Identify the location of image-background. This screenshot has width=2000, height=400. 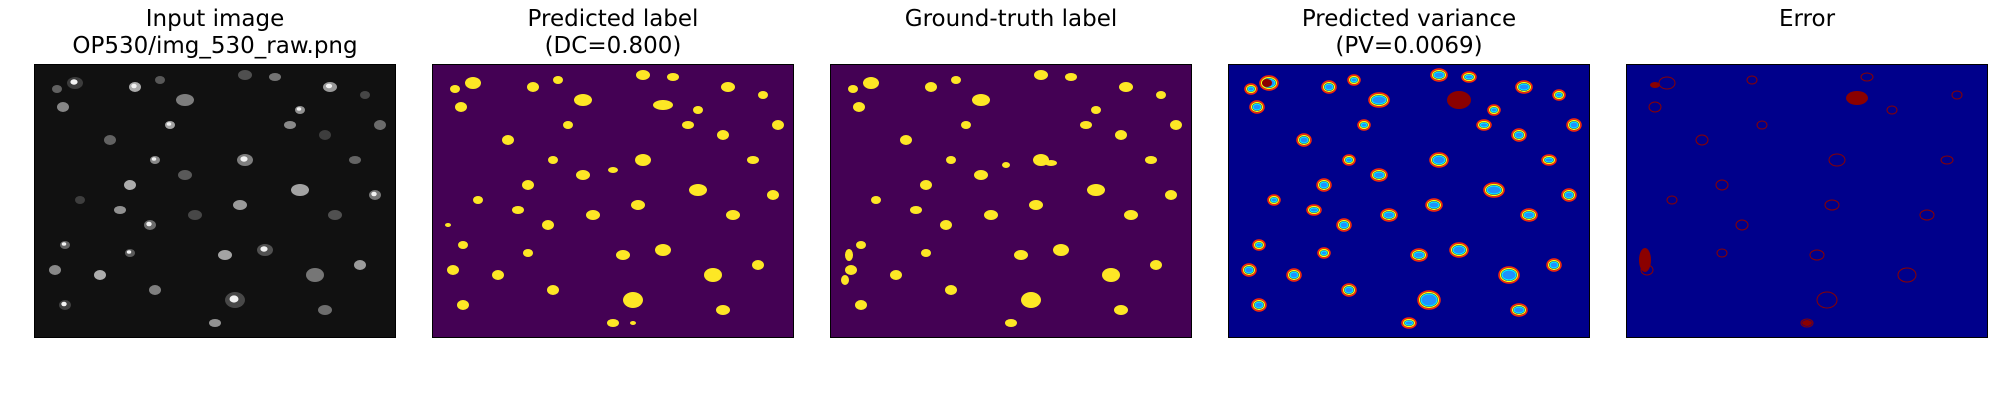
(215, 201).